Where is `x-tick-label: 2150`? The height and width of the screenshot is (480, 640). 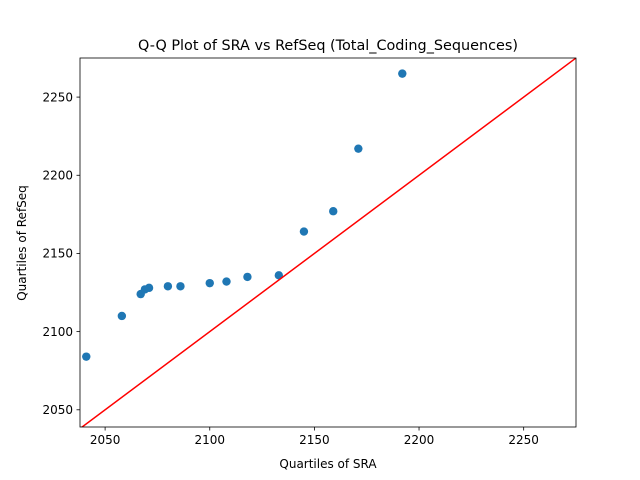 x-tick-label: 2150 is located at coordinates (314, 440).